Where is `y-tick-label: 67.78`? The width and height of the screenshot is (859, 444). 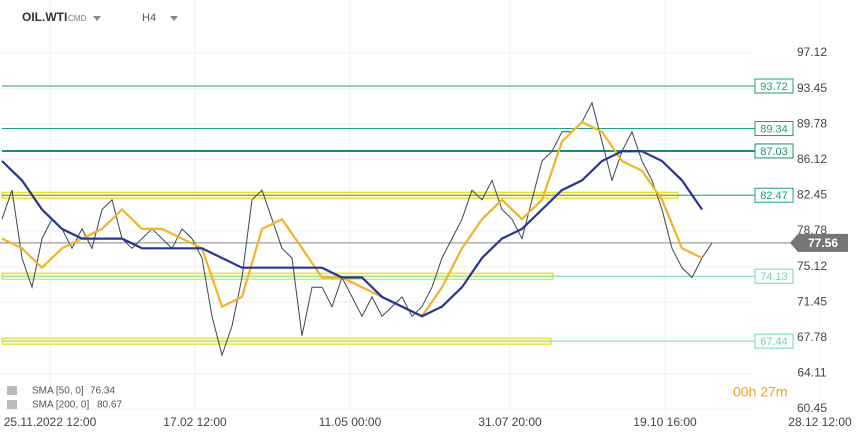
y-tick-label: 67.78 is located at coordinates (812, 337).